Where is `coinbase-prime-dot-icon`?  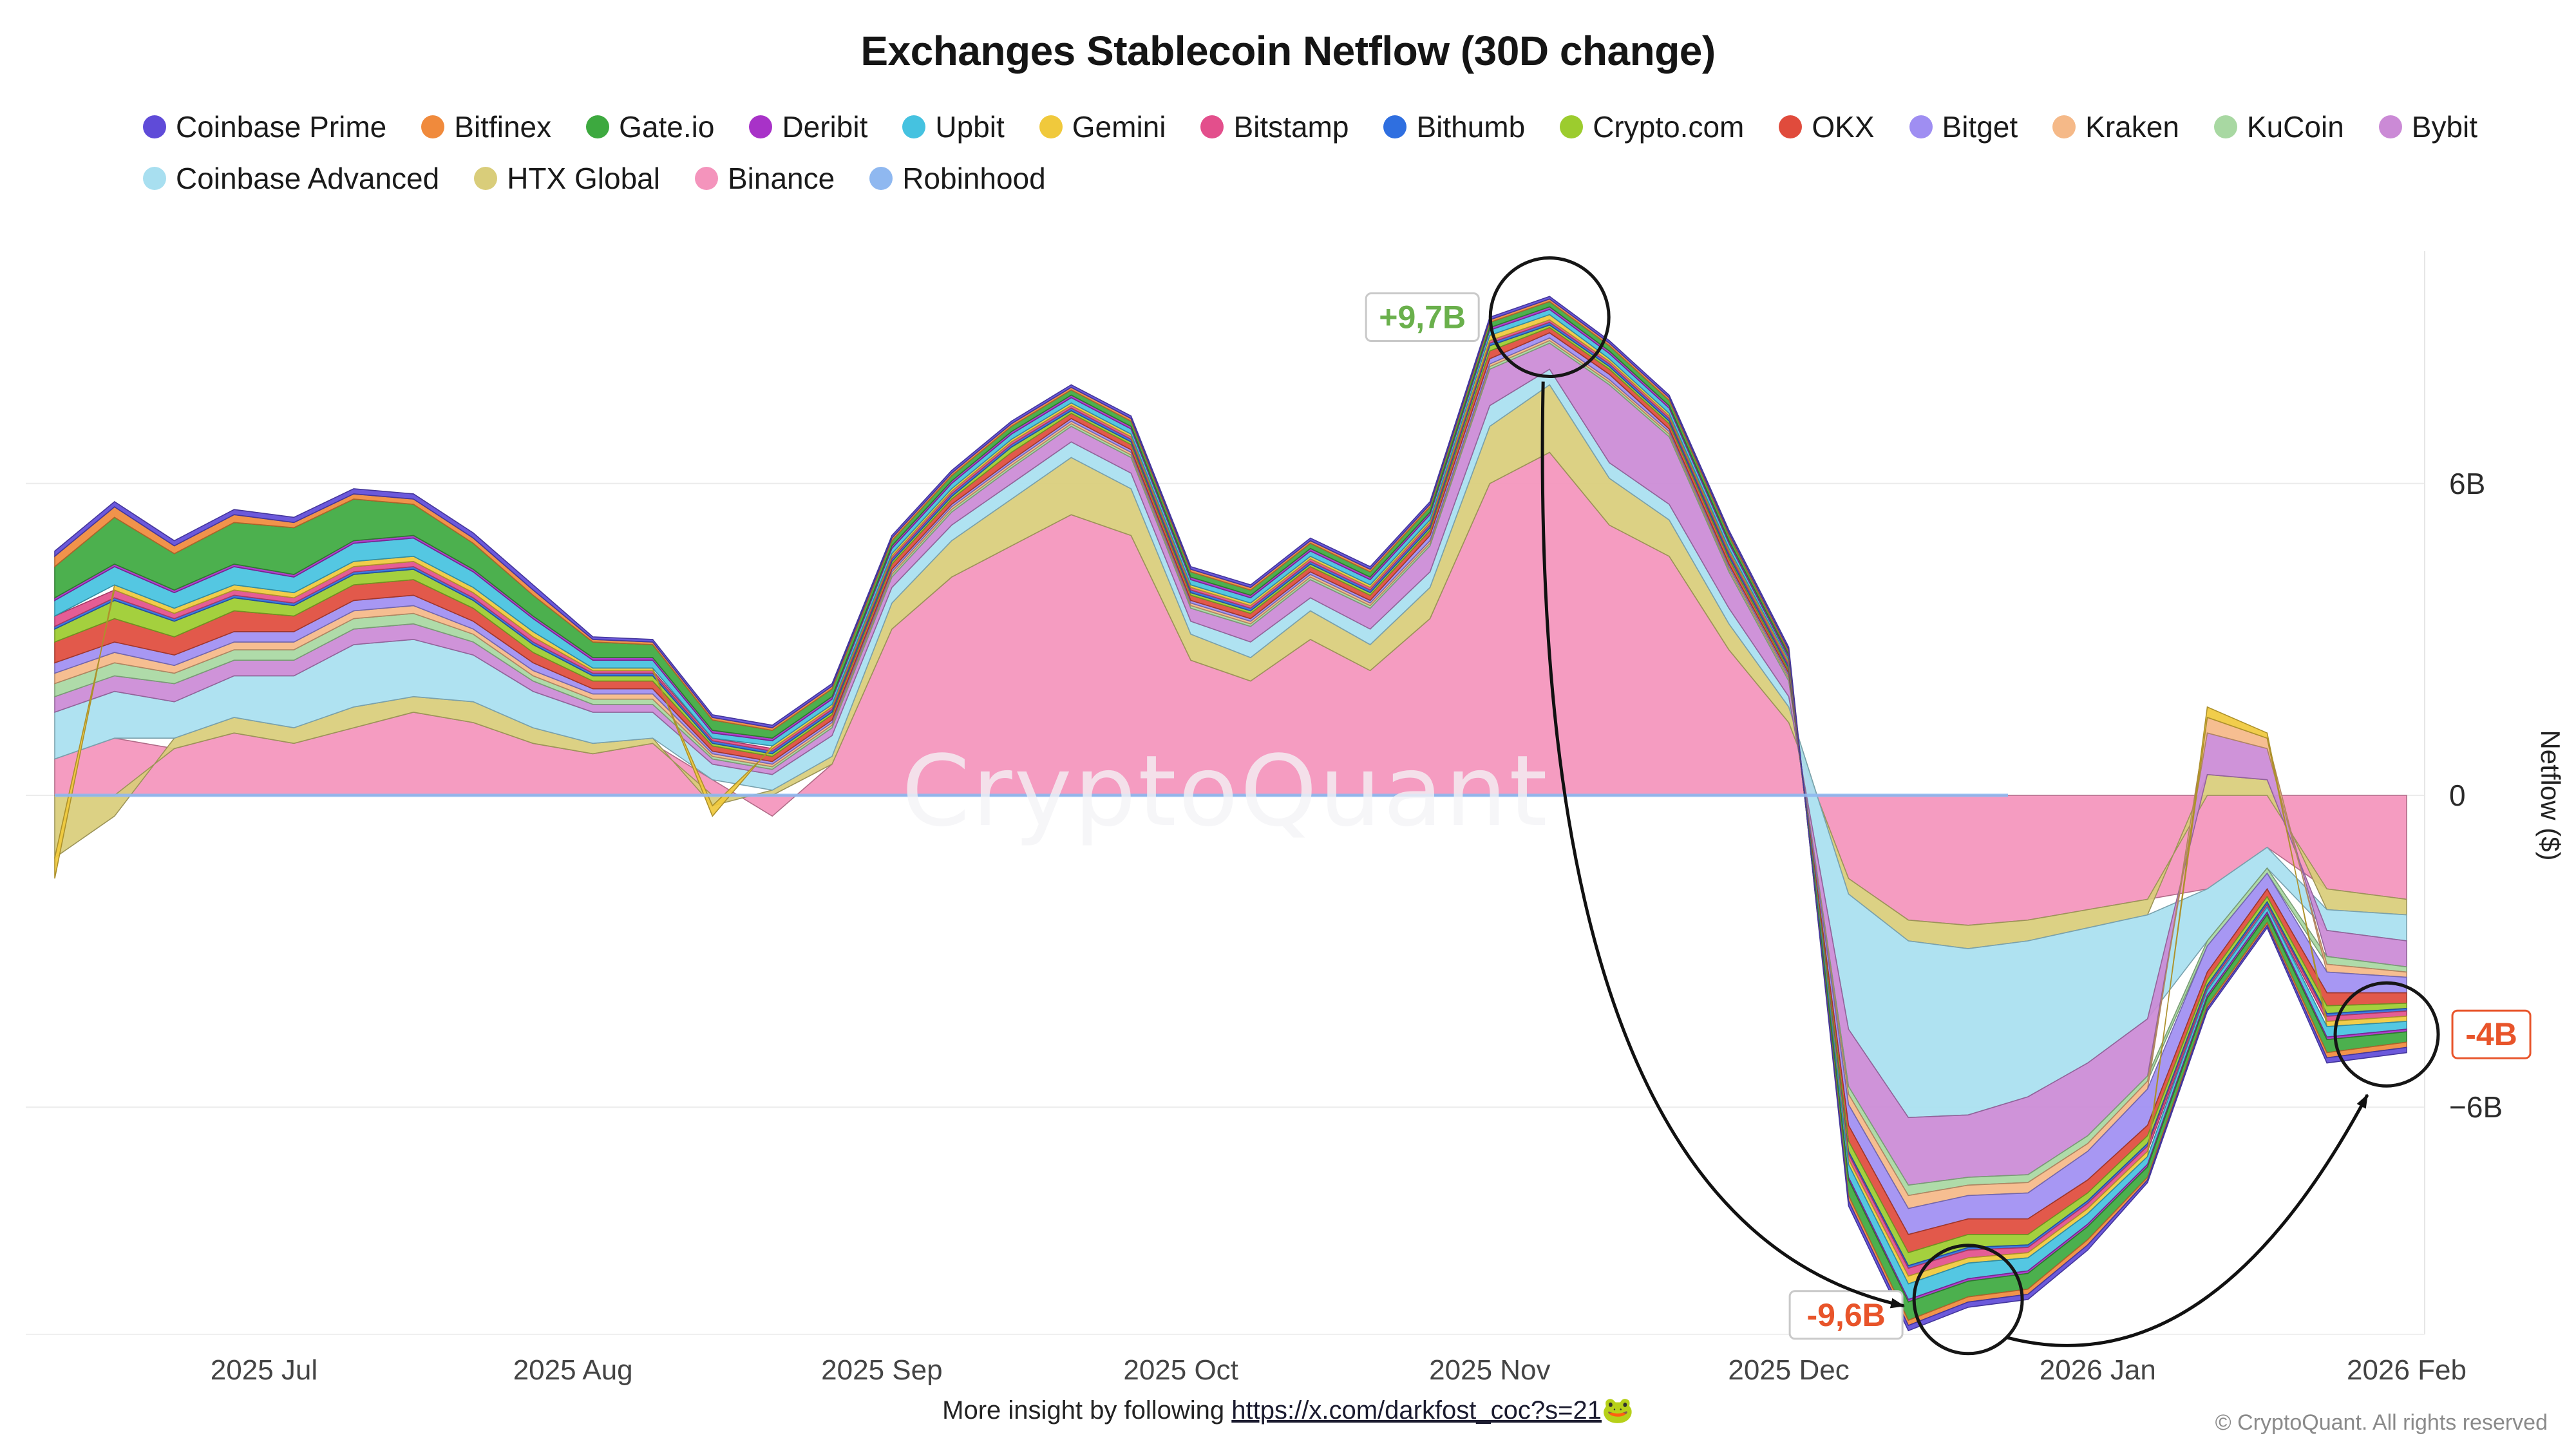 coinbase-prime-dot-icon is located at coordinates (155, 127).